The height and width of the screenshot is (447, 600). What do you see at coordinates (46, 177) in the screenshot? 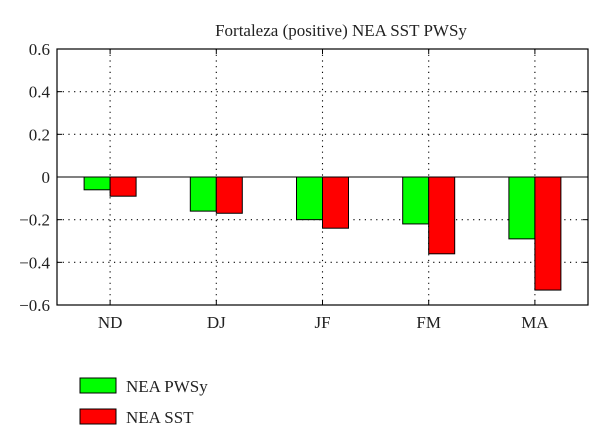
I see `y-tick-label: 0` at bounding box center [46, 177].